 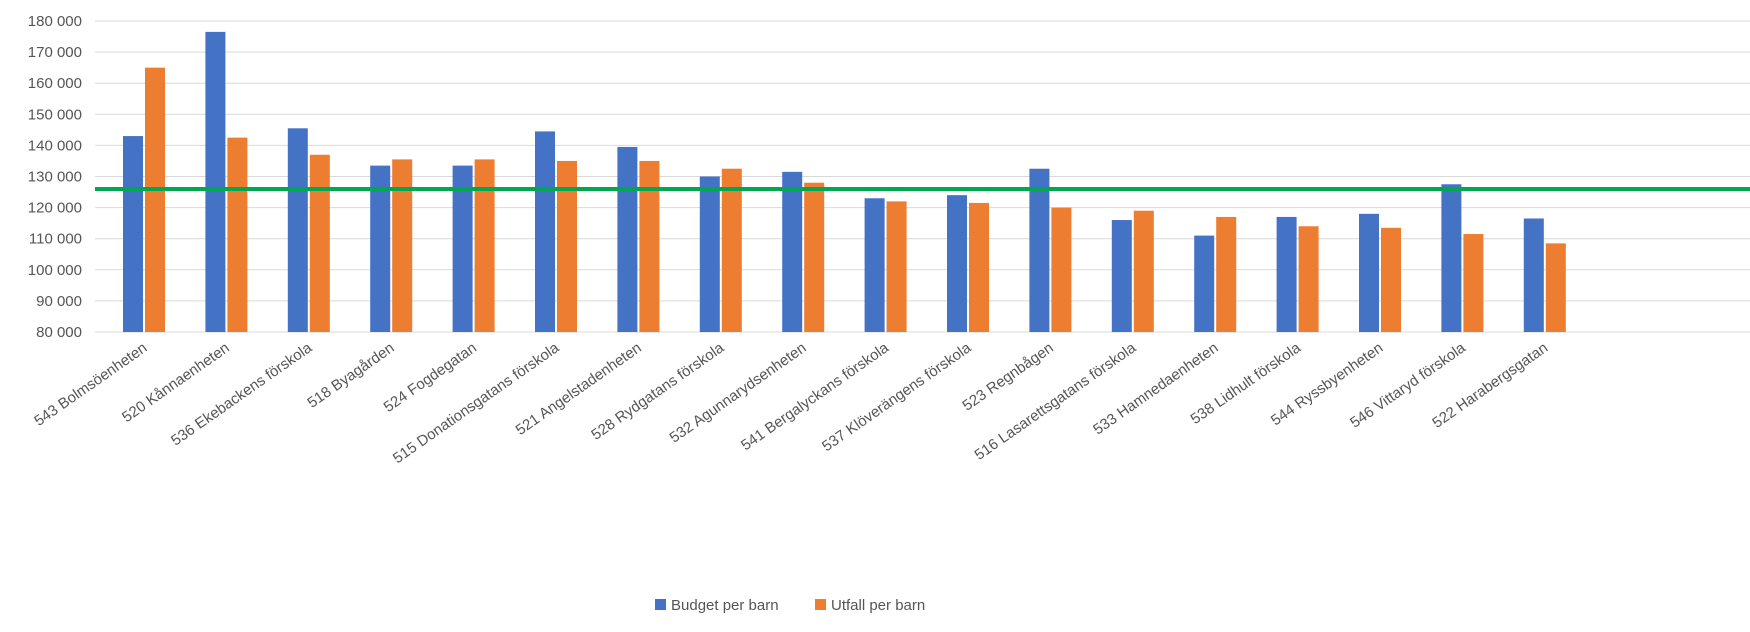 What do you see at coordinates (55, 52) in the screenshot?
I see `y-tick-label: 170 000` at bounding box center [55, 52].